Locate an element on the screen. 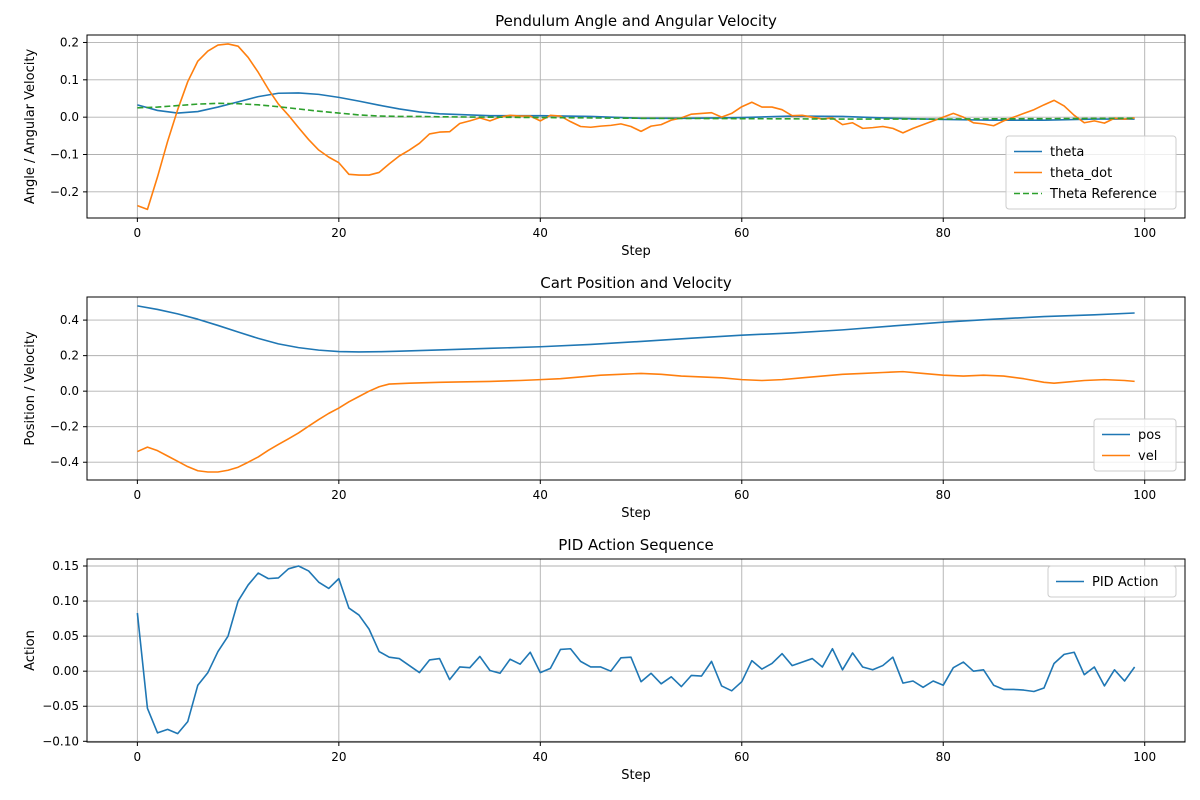  legend-box is located at coordinates (1135, 445).